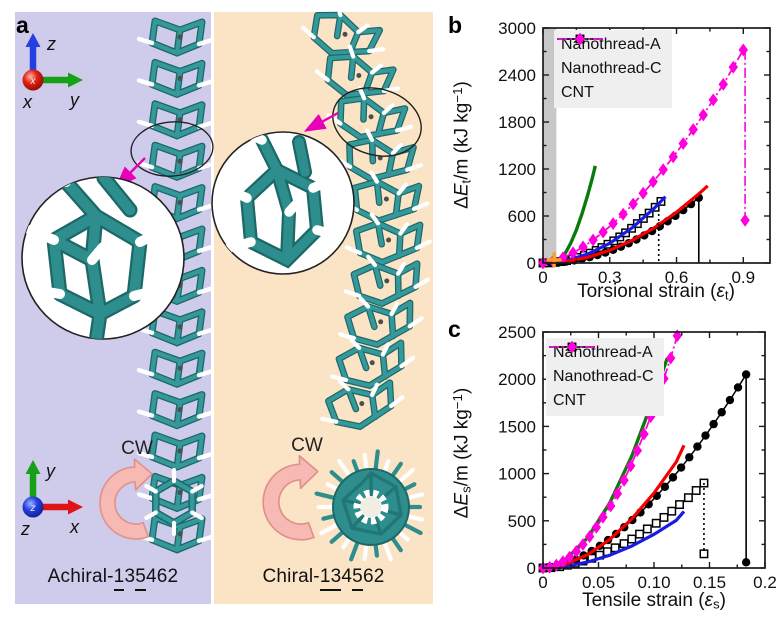 Image resolution: width=777 pixels, height=622 pixels. Describe the element at coordinates (323, 578) in the screenshot. I see `chiral-name-label: Chiral-134562` at that location.